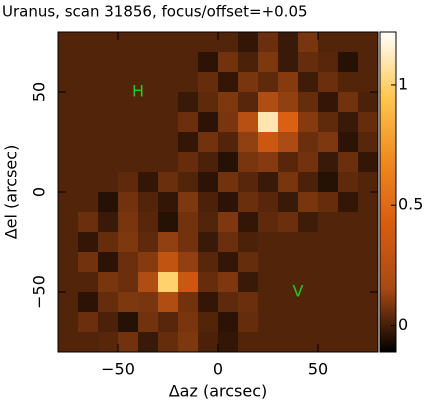 This screenshot has height=405, width=432. Describe the element at coordinates (318, 369) in the screenshot. I see `x-tick-label: 50` at that location.